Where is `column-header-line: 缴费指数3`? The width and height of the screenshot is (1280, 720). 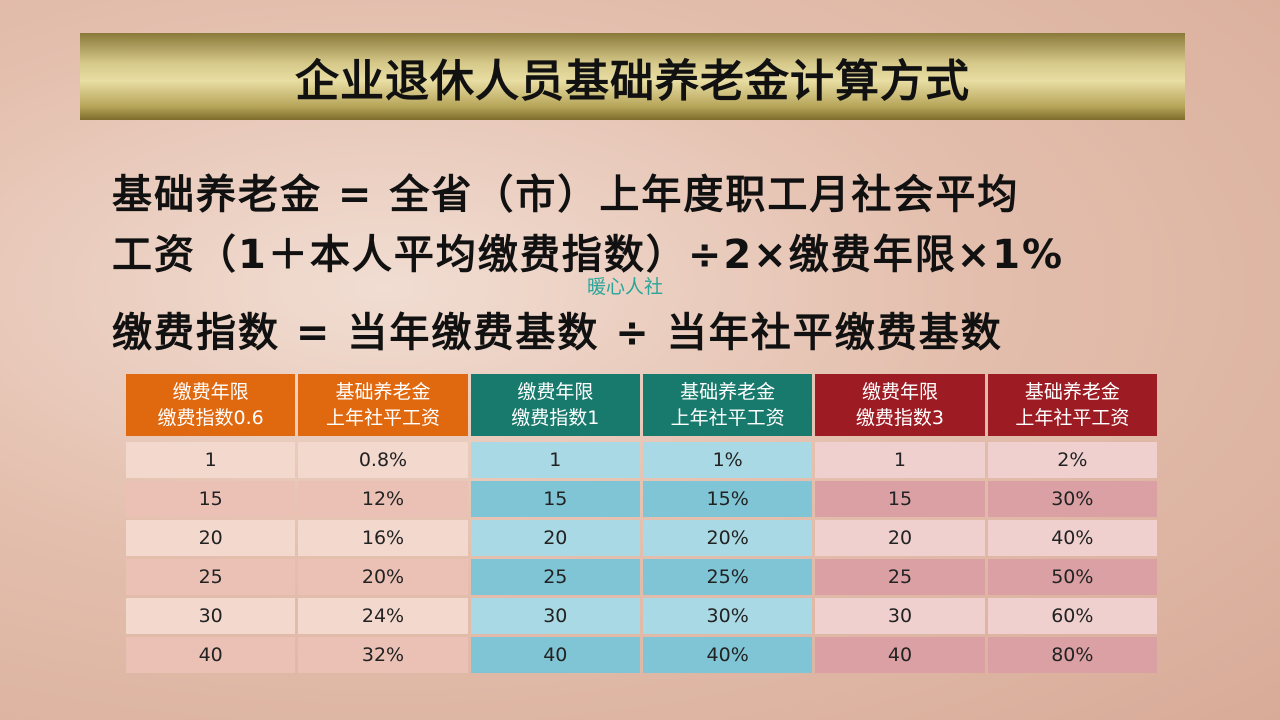 column-header-line: 缴费指数3 is located at coordinates (900, 418).